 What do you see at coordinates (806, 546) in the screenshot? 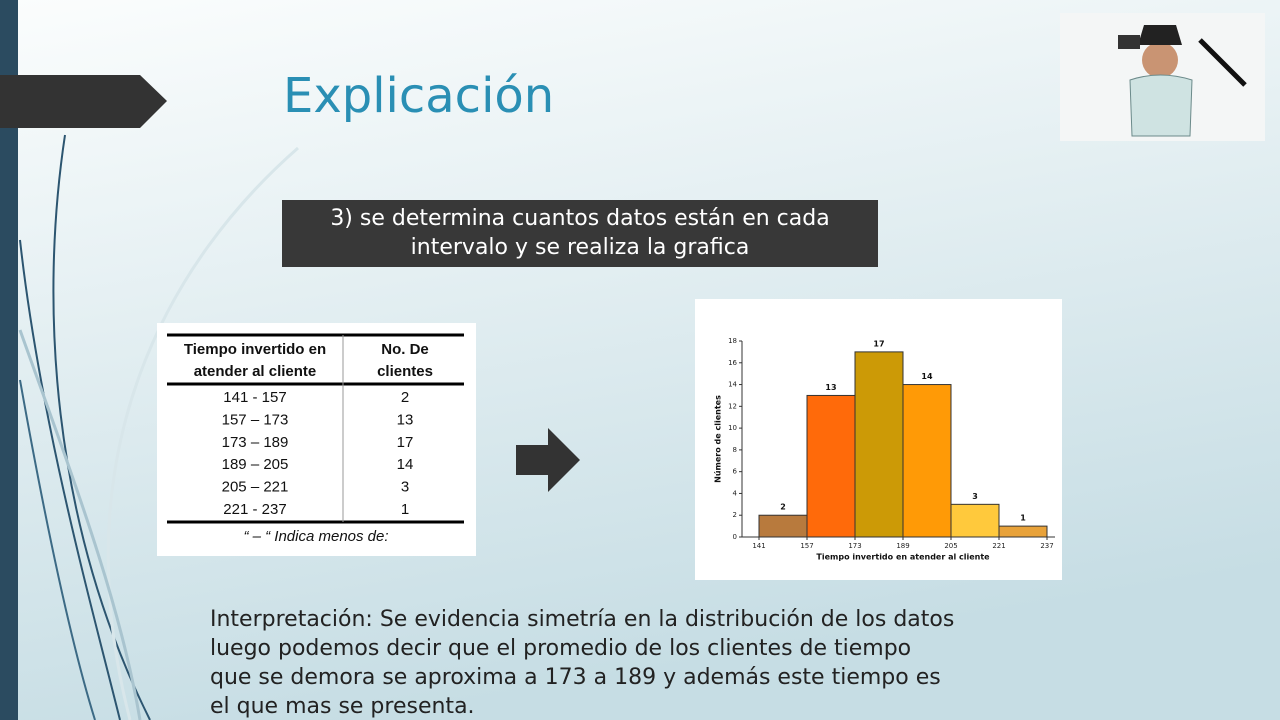
I see `x-tick-label: 157` at bounding box center [806, 546].